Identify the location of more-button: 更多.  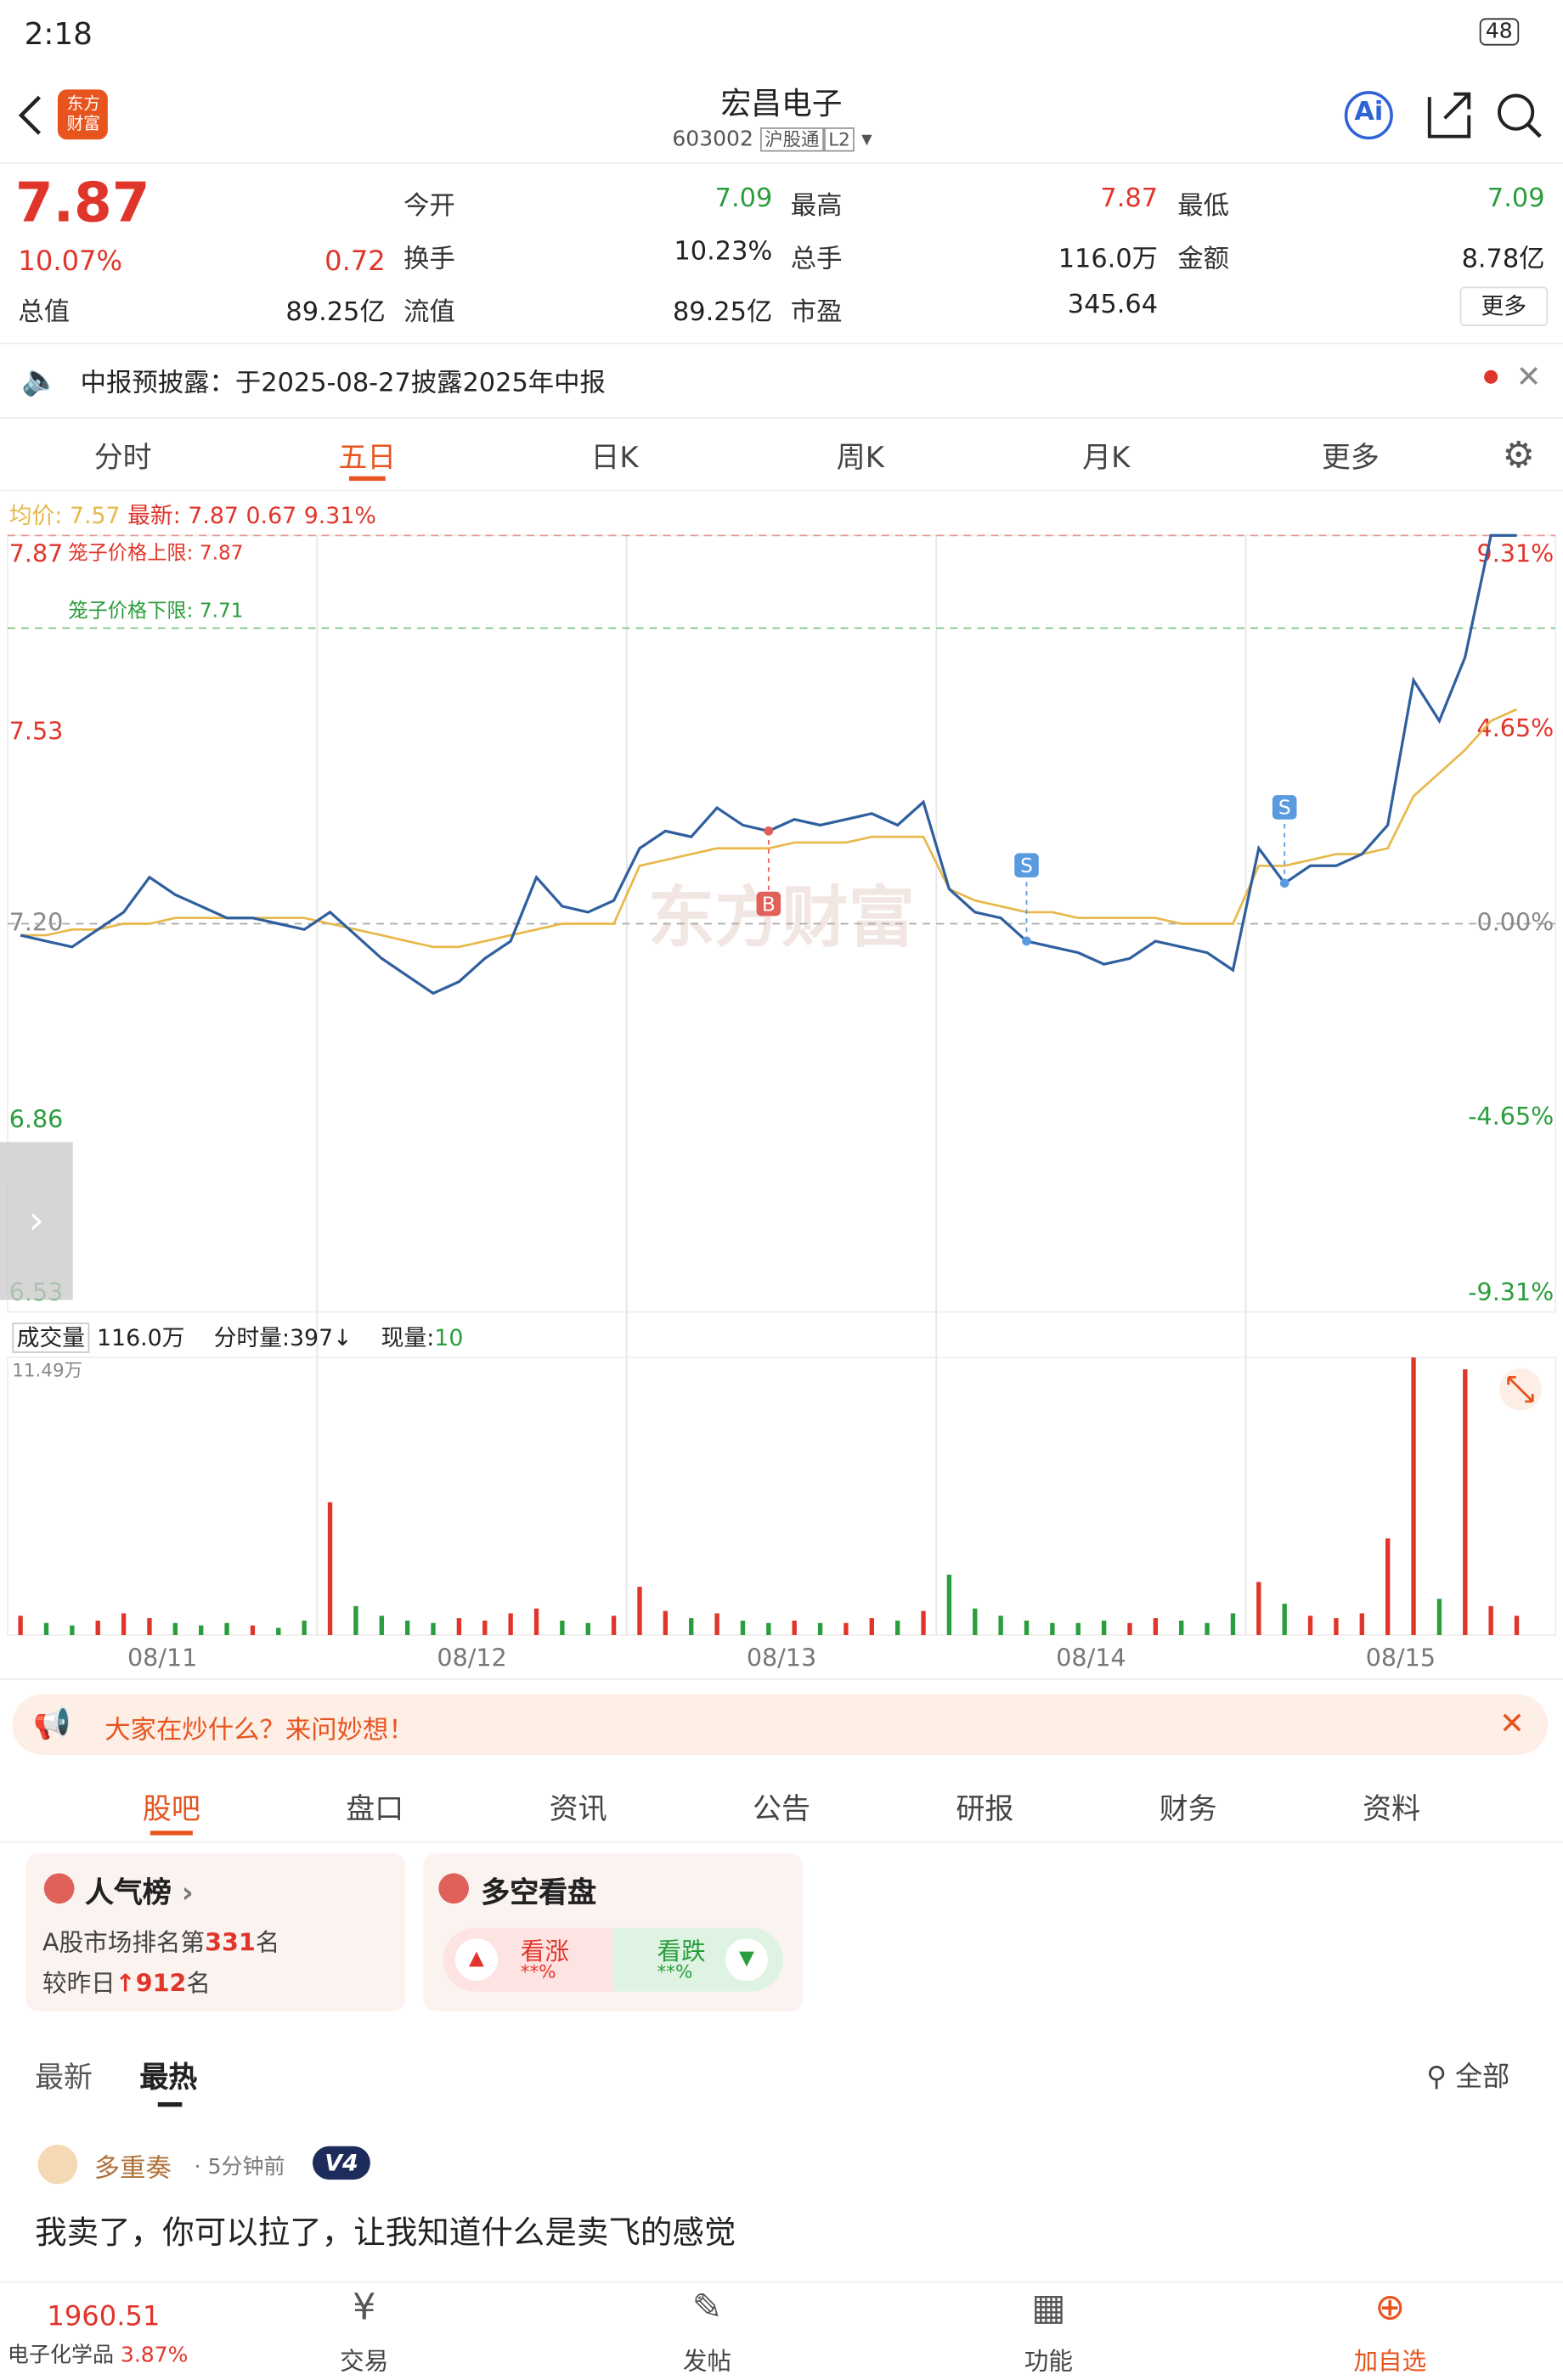
(1504, 306).